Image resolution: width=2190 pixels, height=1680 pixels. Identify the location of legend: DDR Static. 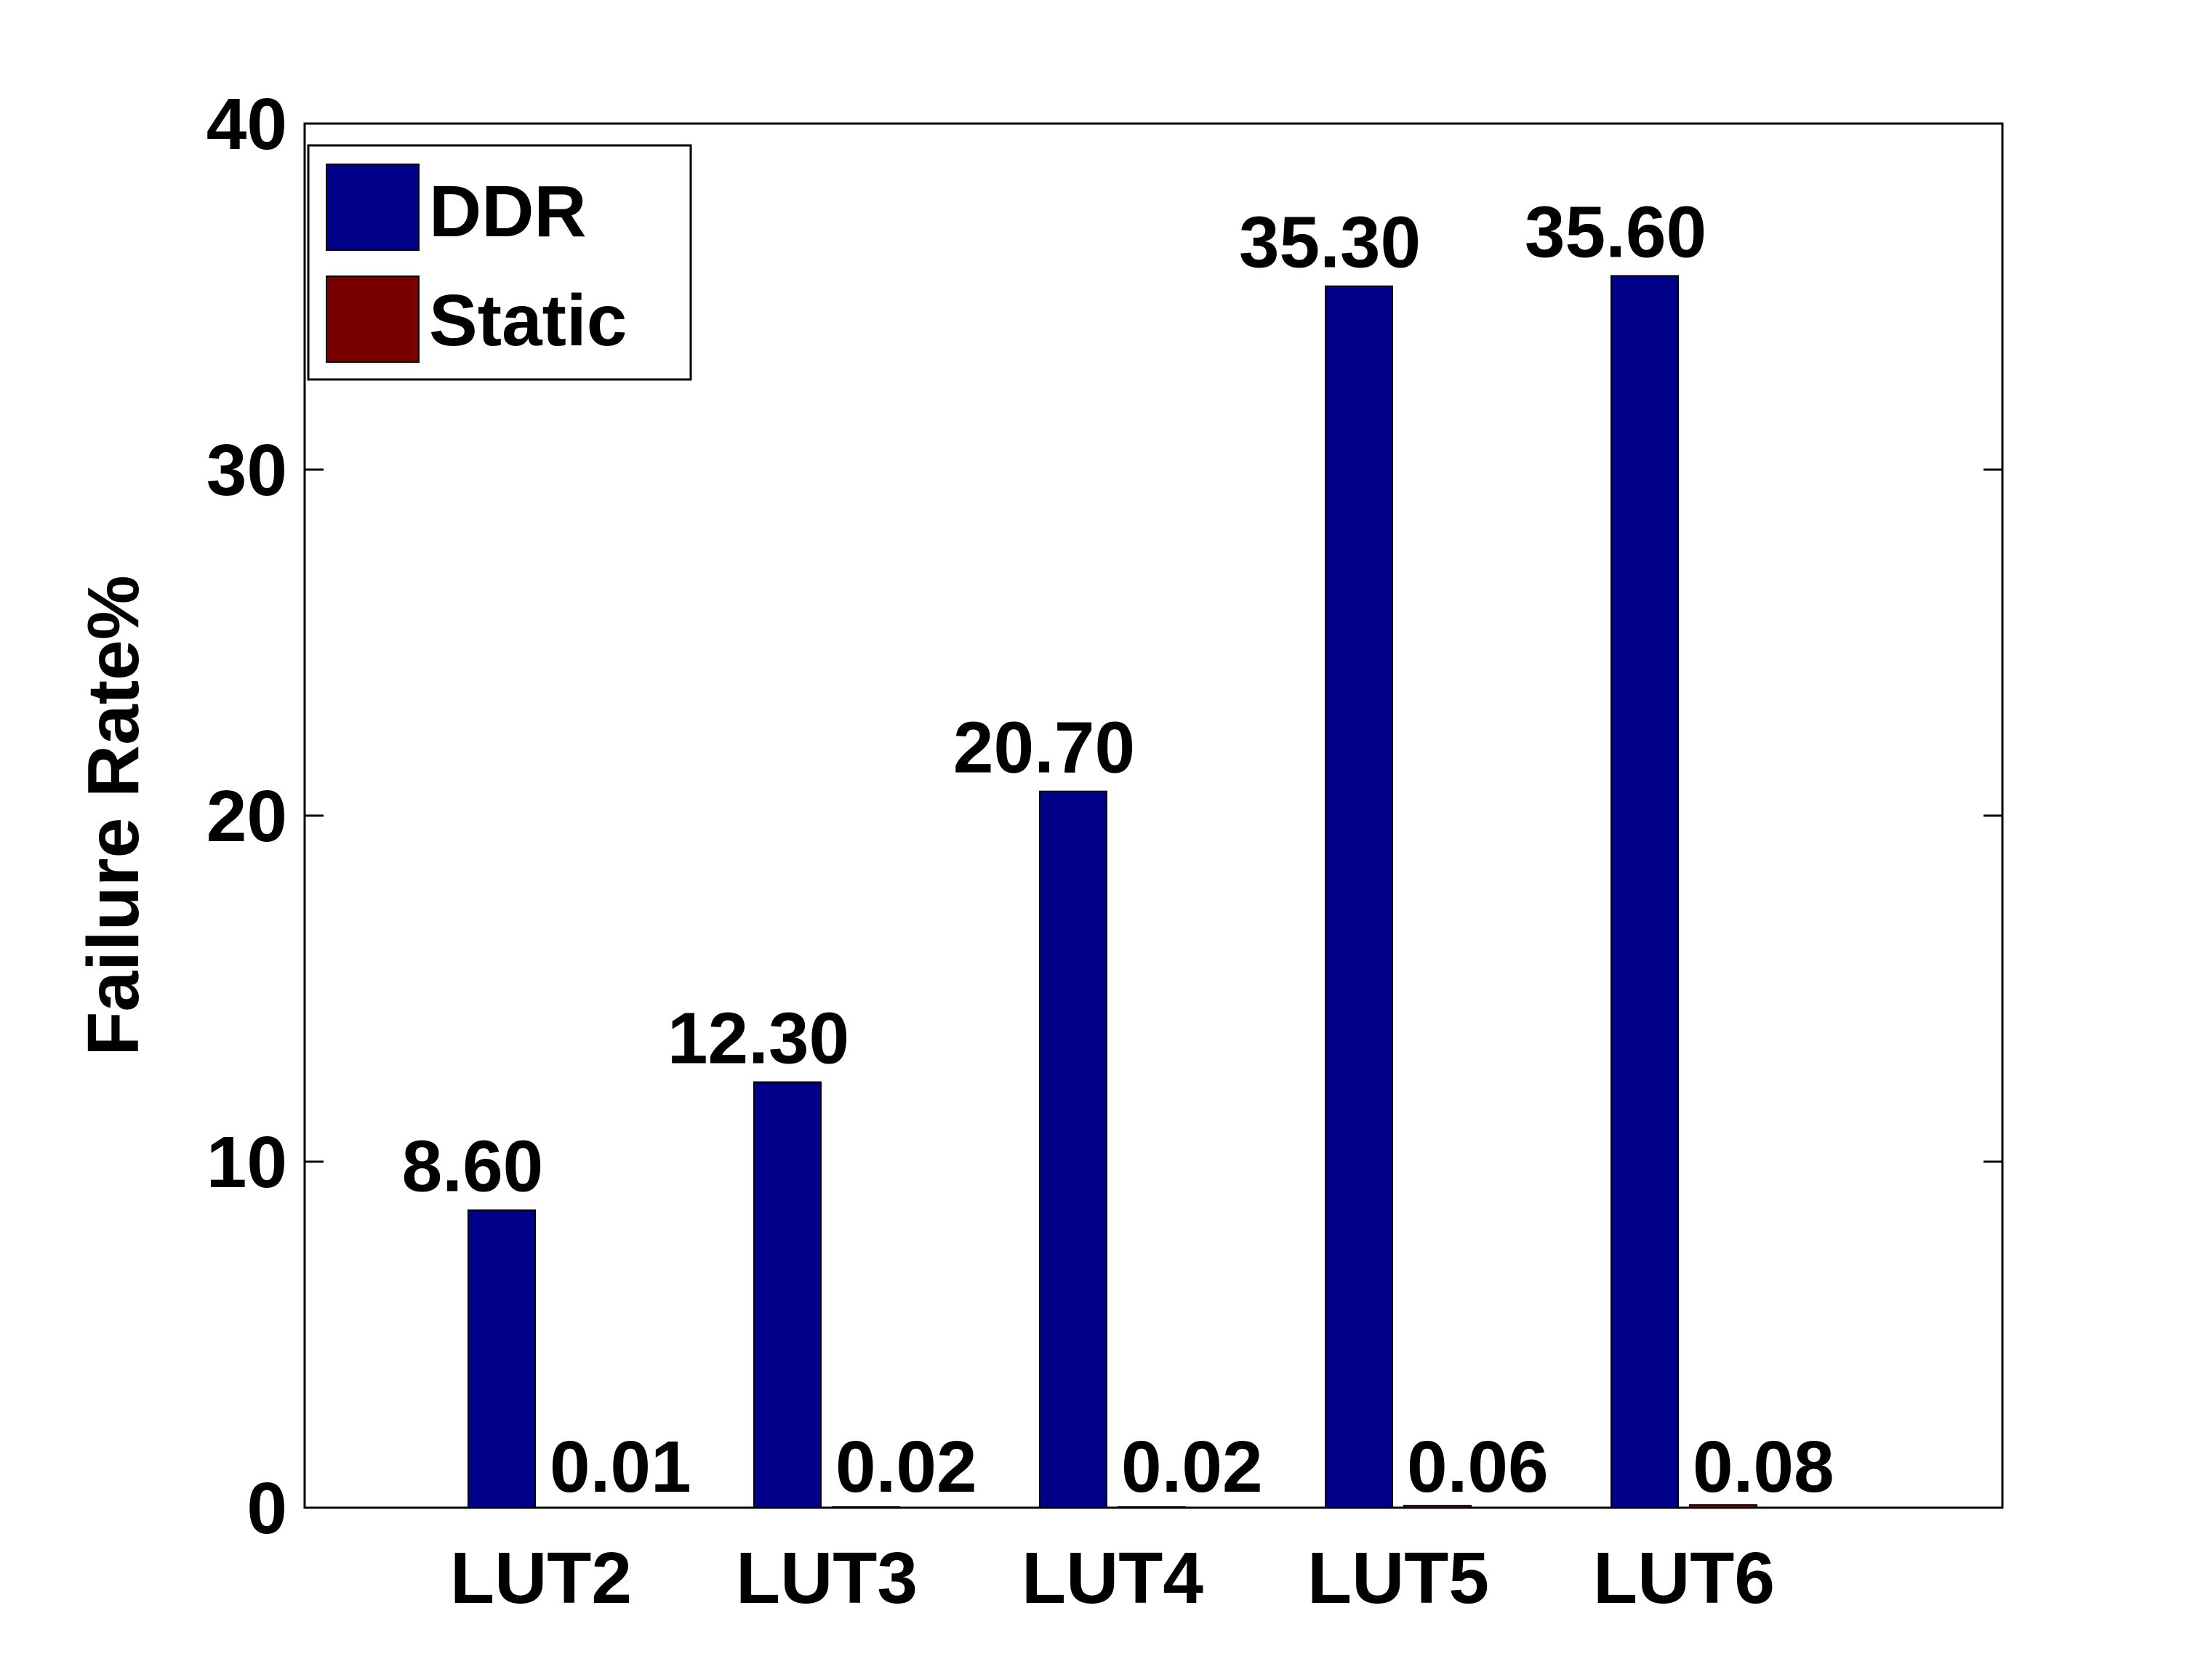
(499, 262).